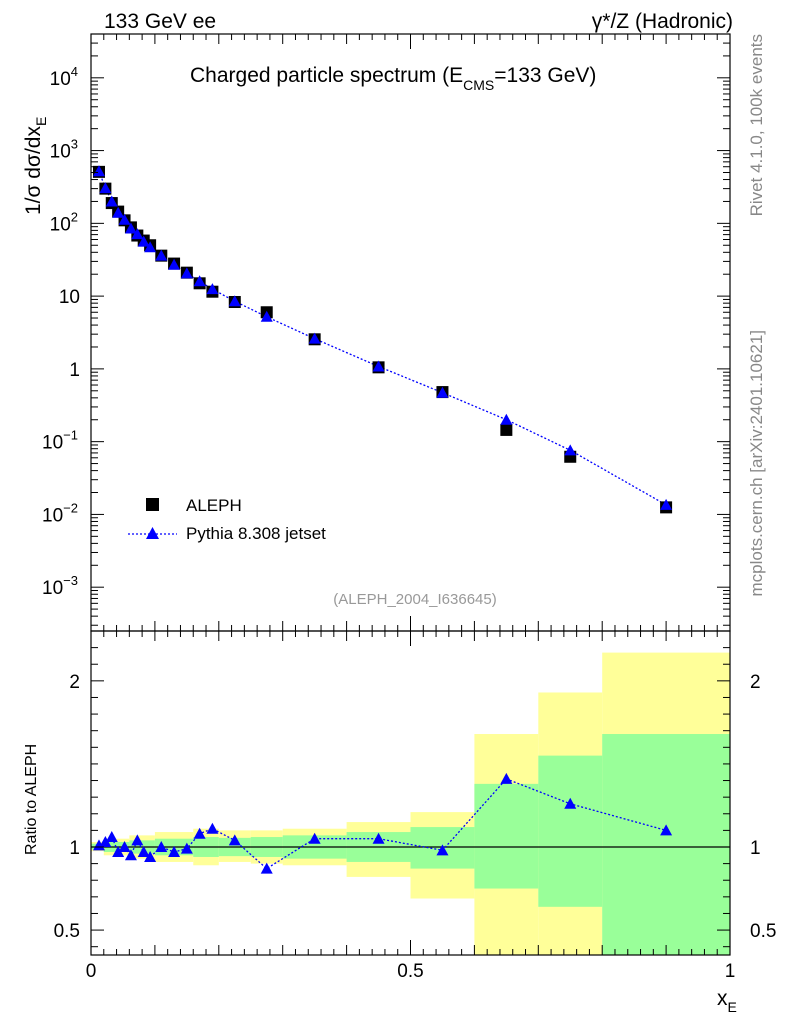 This screenshot has width=786, height=1024. I want to click on main-ytick-label: 10⁻², so click(60, 513).